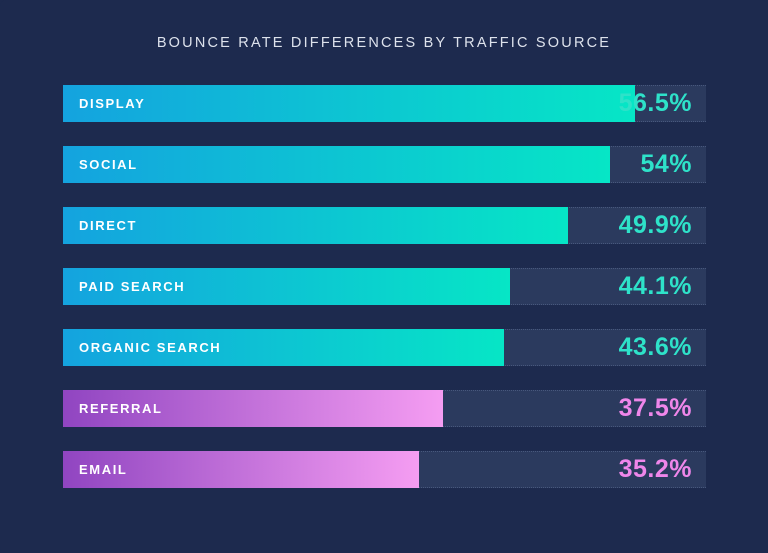  Describe the element at coordinates (132, 286) in the screenshot. I see `bar-category-label: PAID SEARCH` at that location.